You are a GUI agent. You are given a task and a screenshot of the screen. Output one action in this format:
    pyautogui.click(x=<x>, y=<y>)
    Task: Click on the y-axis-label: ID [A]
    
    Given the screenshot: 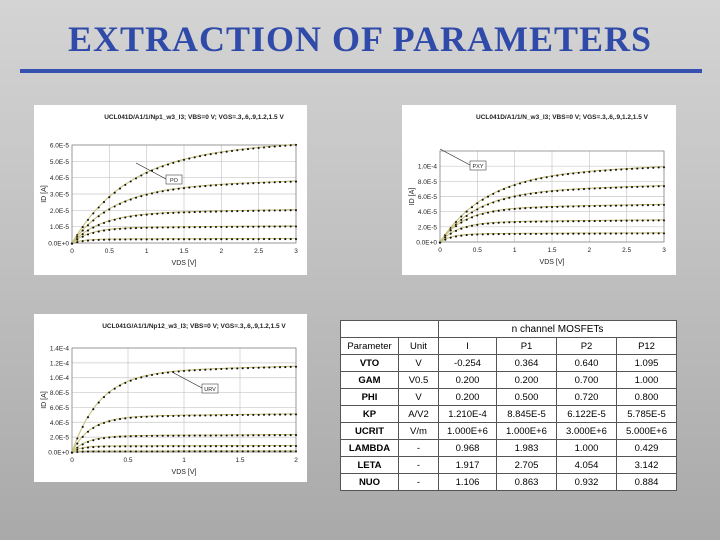 What is the action you would take?
    pyautogui.click(x=412, y=197)
    